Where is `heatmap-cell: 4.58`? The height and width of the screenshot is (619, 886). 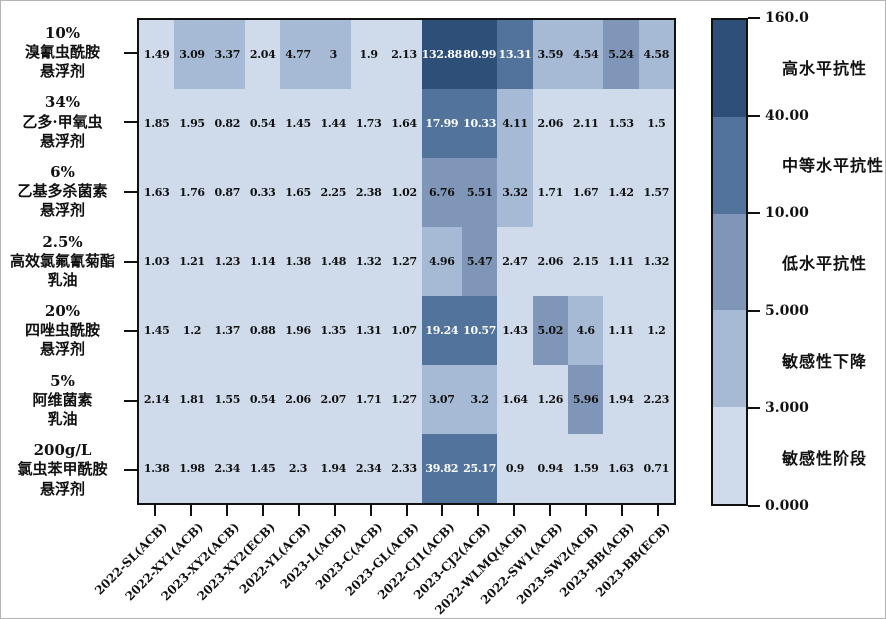 heatmap-cell: 4.58 is located at coordinates (656, 54).